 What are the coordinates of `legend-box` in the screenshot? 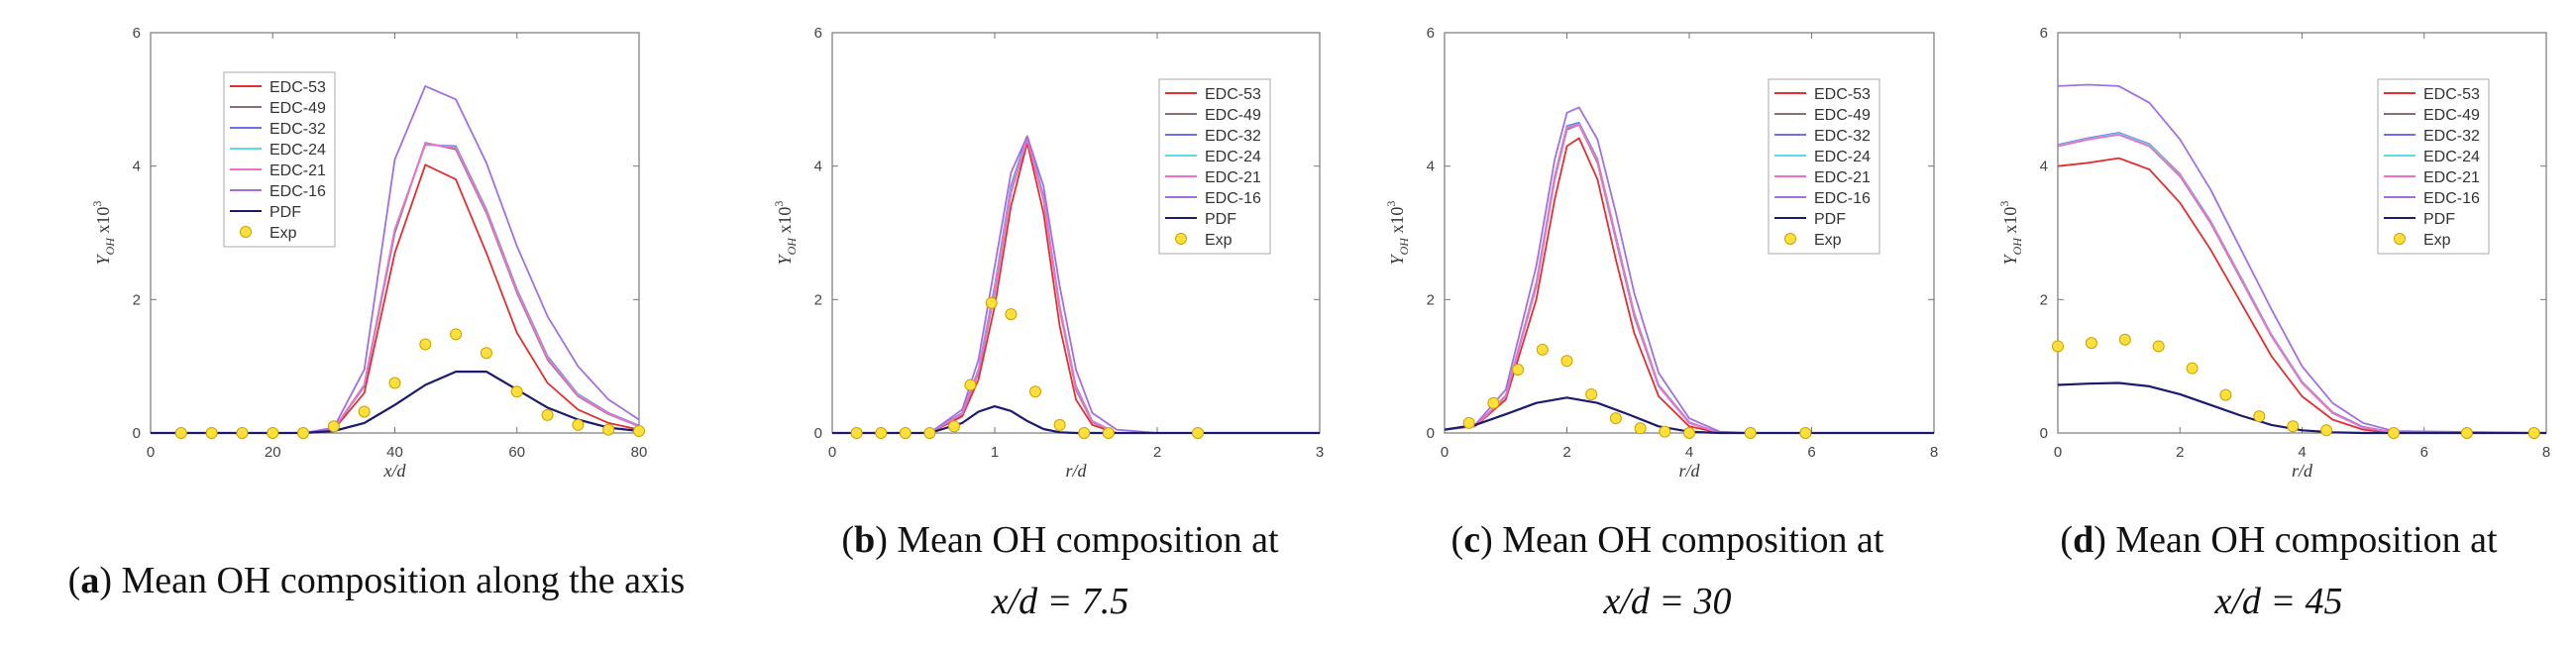 It's located at (1824, 166).